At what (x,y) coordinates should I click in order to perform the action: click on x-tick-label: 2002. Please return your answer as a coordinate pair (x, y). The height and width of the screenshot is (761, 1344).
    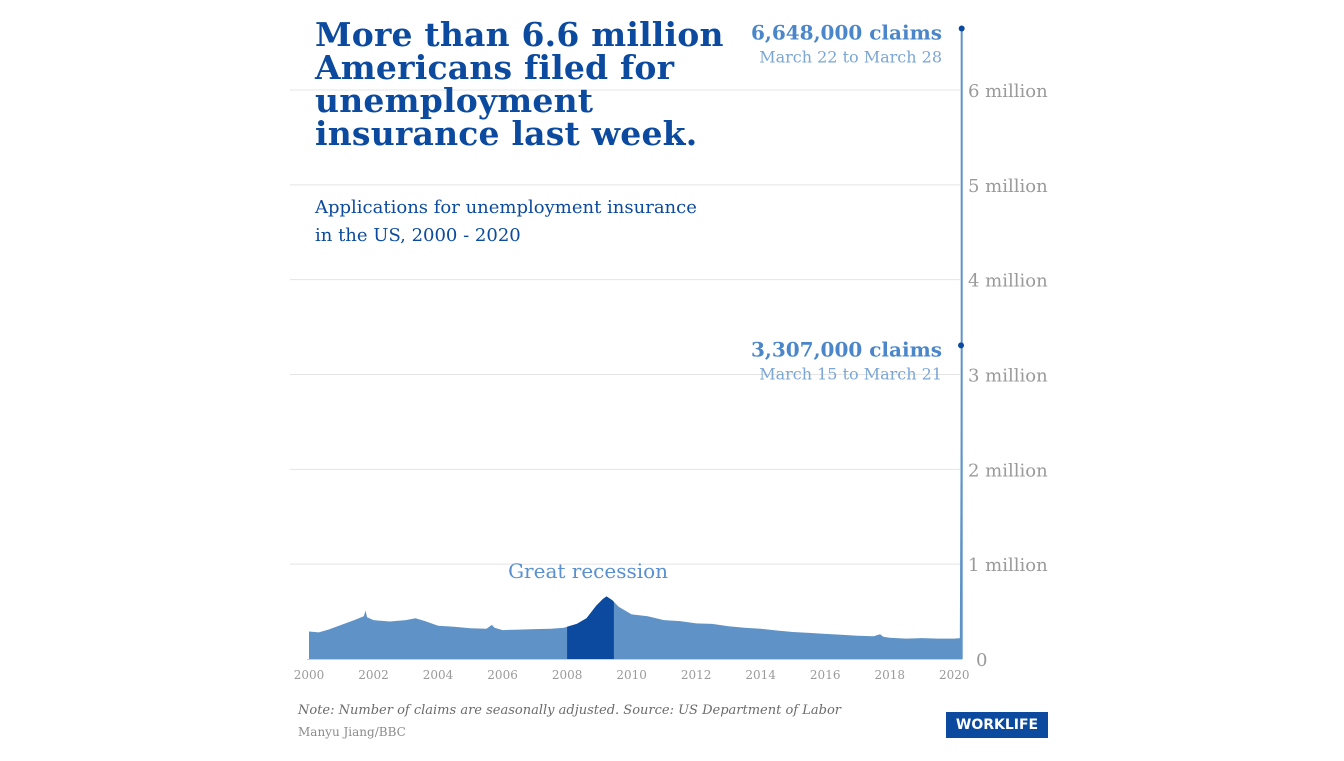
    Looking at the image, I should click on (373, 675).